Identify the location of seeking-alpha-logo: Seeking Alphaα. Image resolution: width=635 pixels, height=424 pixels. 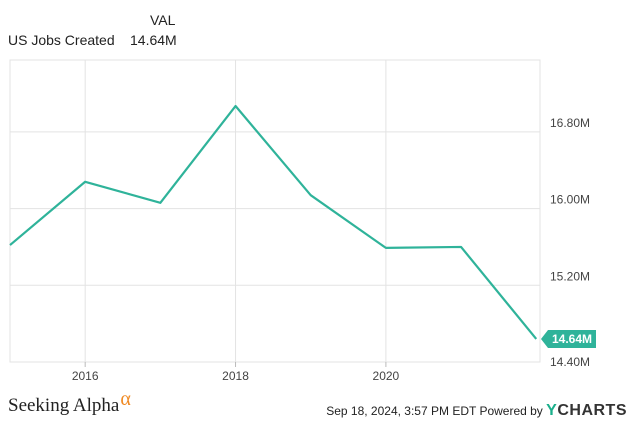
(69, 402).